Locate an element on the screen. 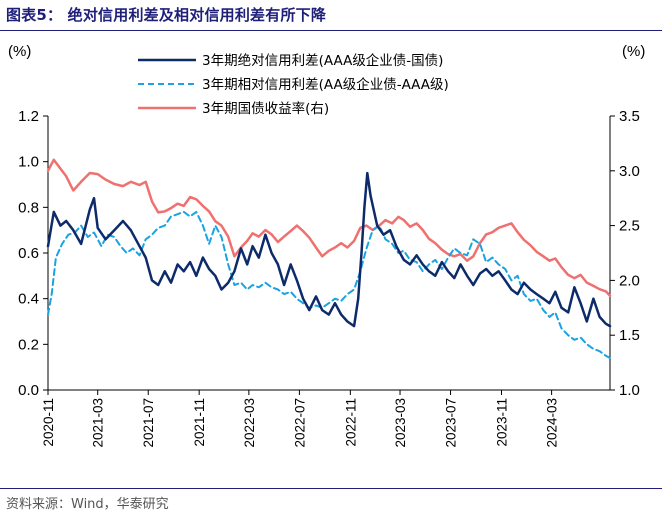  left-tick-label: 0.2 is located at coordinates (28, 344).